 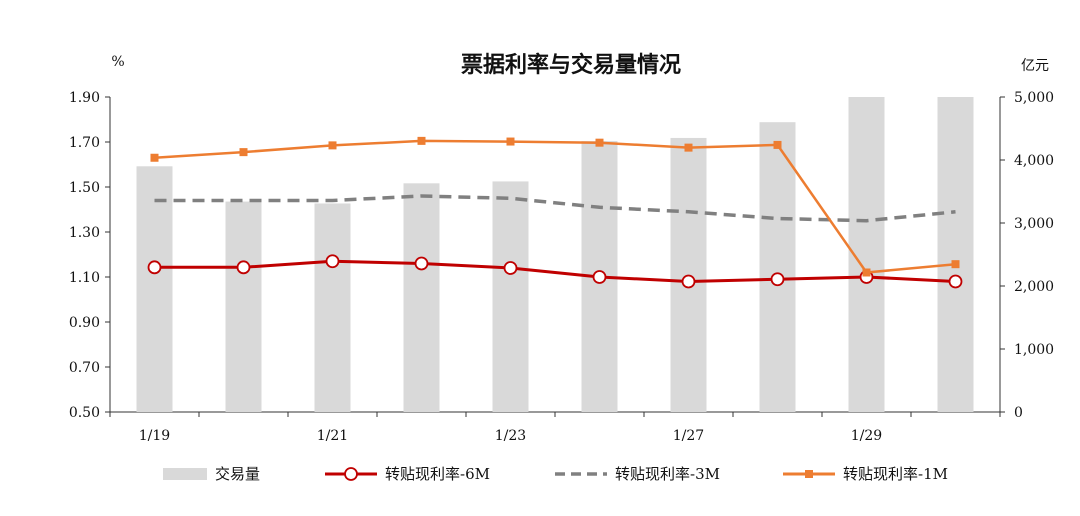 I want to click on legend-swatch-volume, so click(x=185, y=474).